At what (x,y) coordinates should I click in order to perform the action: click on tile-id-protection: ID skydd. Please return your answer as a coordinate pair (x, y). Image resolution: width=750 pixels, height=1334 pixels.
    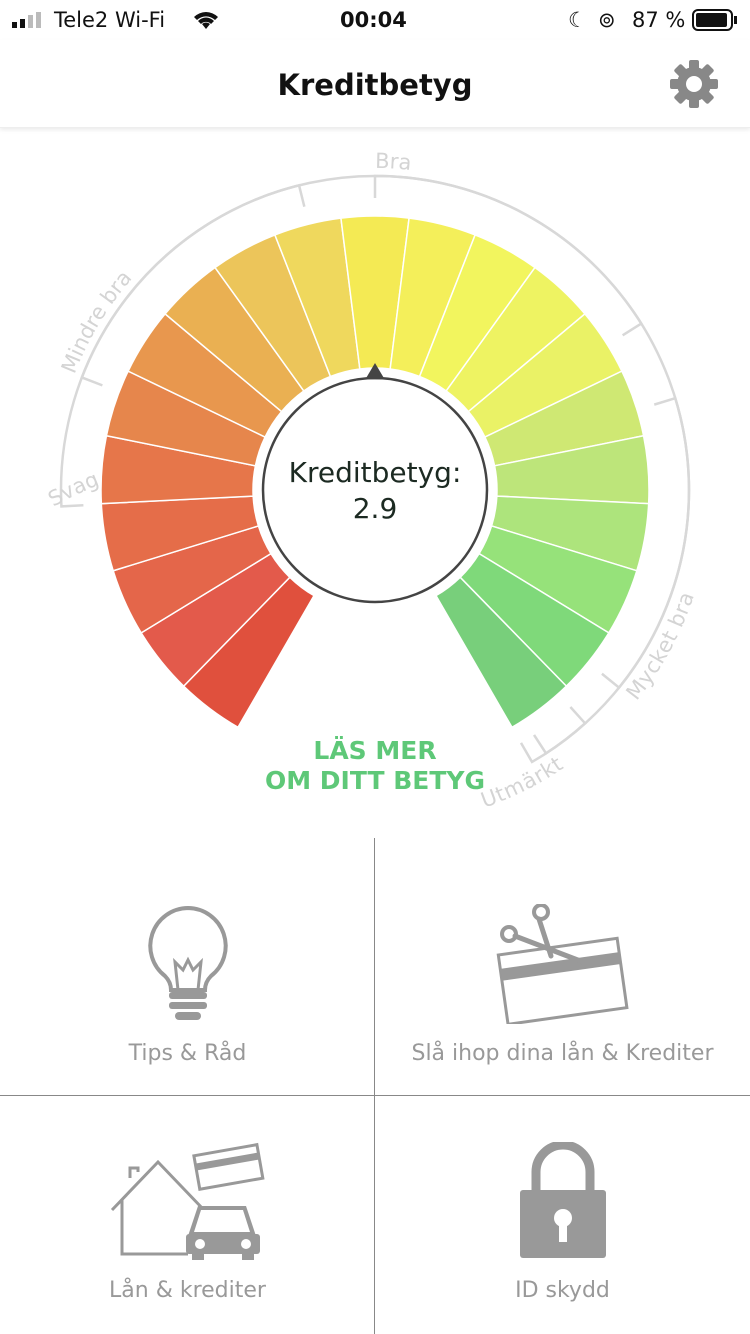
    Looking at the image, I should click on (562, 1215).